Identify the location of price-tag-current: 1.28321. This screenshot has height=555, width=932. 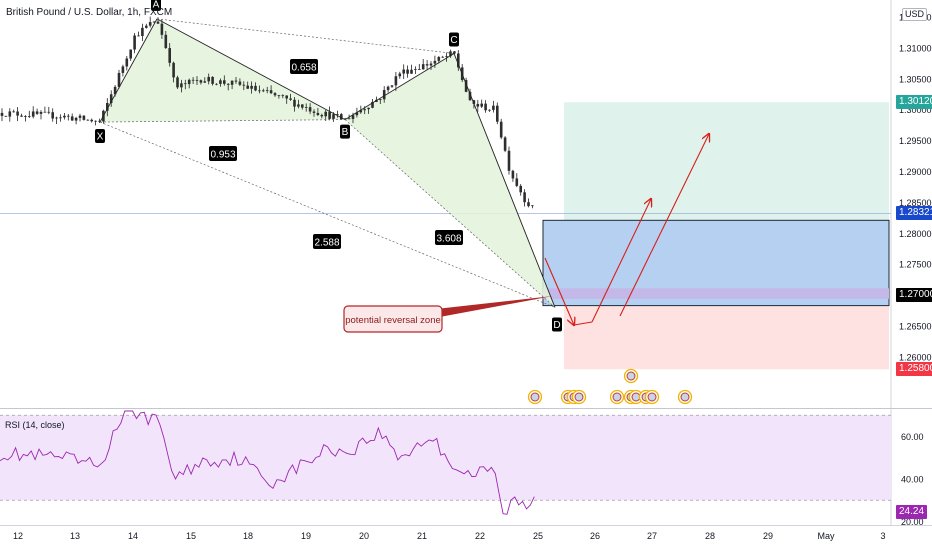
(914, 213).